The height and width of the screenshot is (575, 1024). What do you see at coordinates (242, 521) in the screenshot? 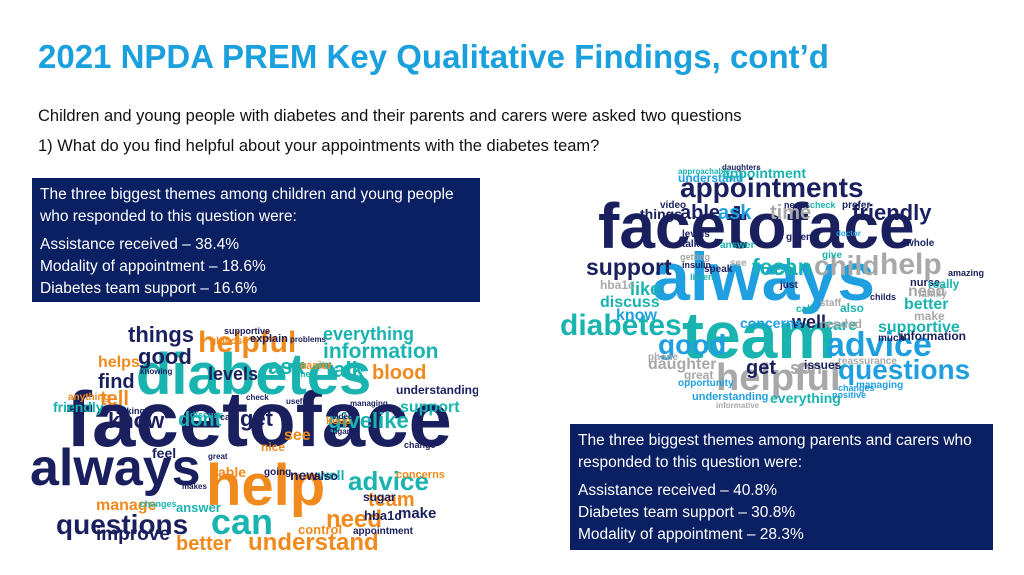
I see `cyp-cloud-word: can` at bounding box center [242, 521].